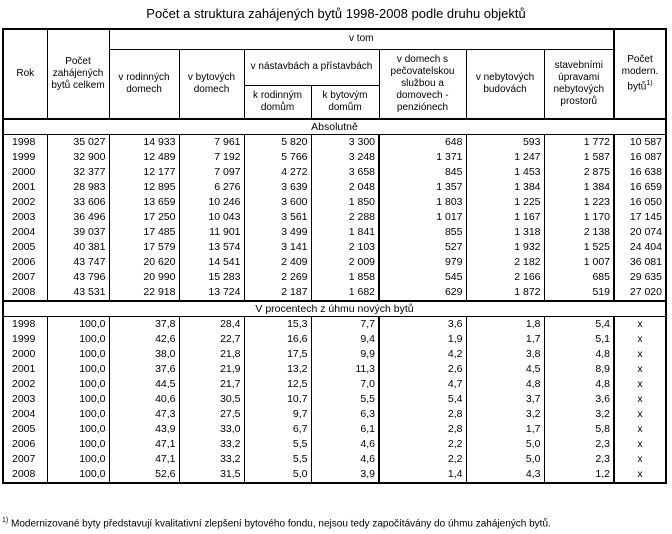 This screenshot has width=672, height=534. Describe the element at coordinates (211, 187) in the screenshot. I see `value-cell: 6 276` at that location.